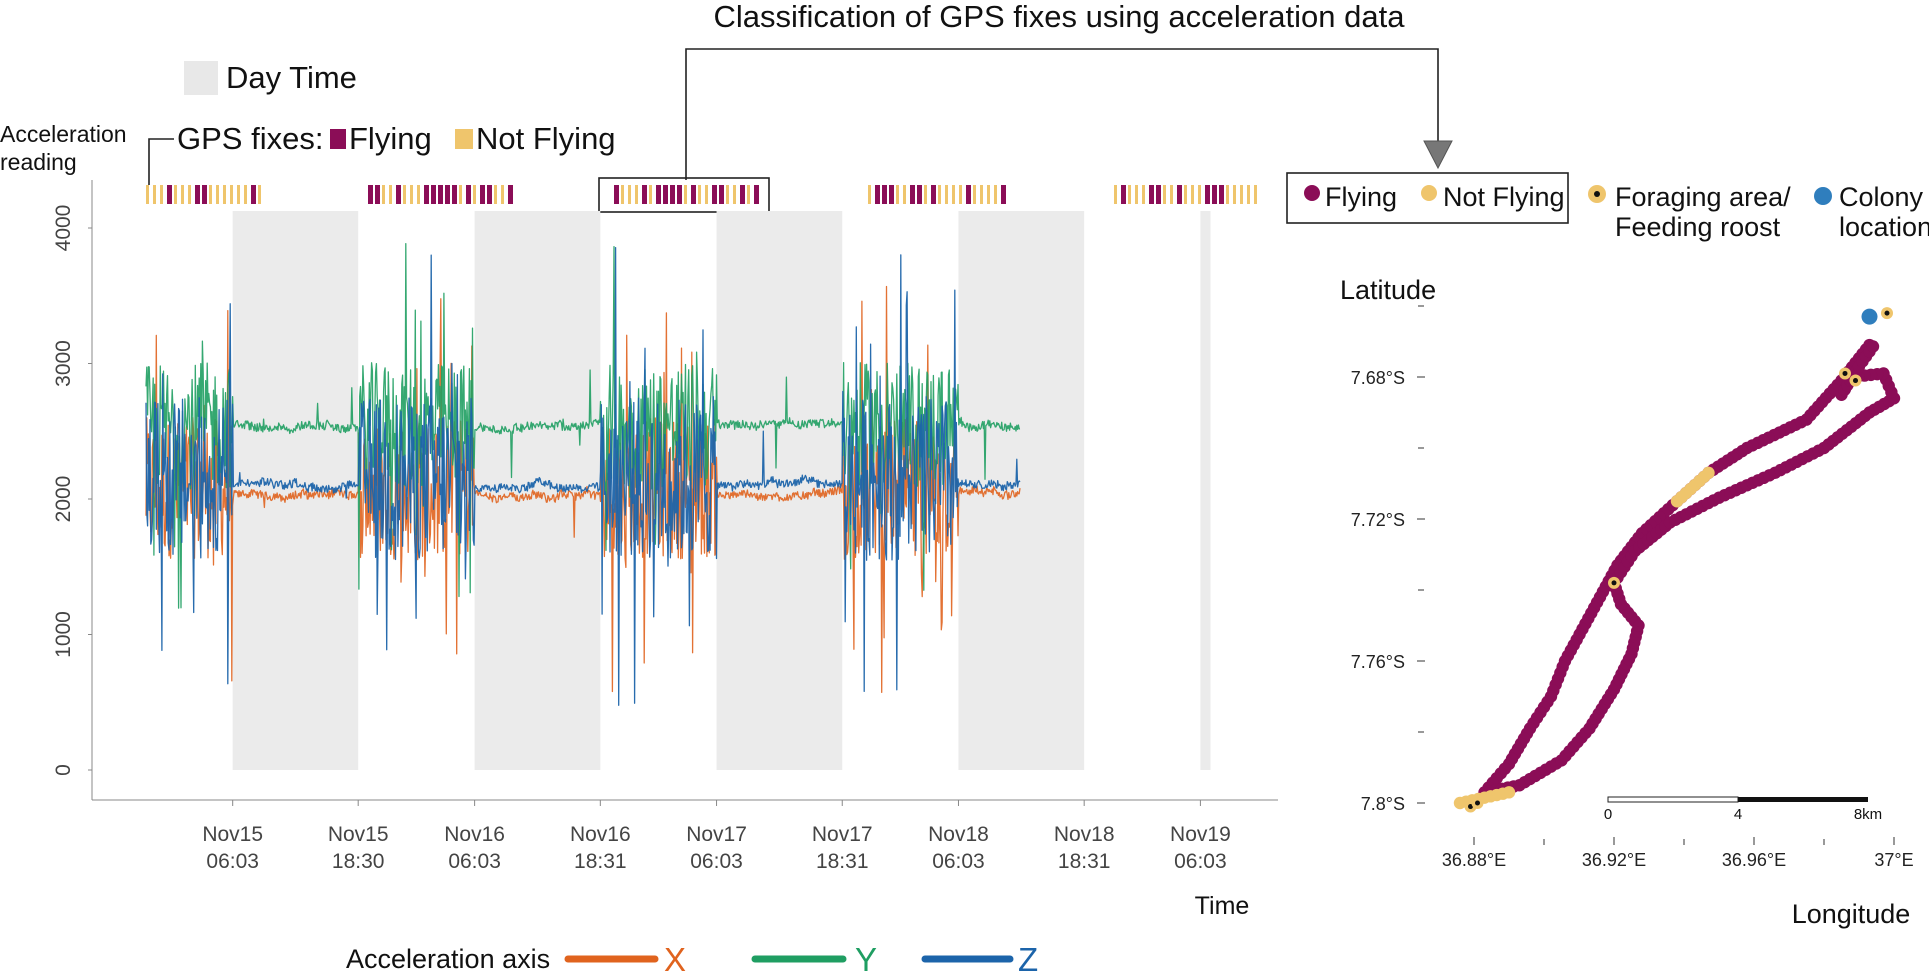 The image size is (1929, 972). I want to click on map-legend-not-flying-dot, so click(1429, 193).